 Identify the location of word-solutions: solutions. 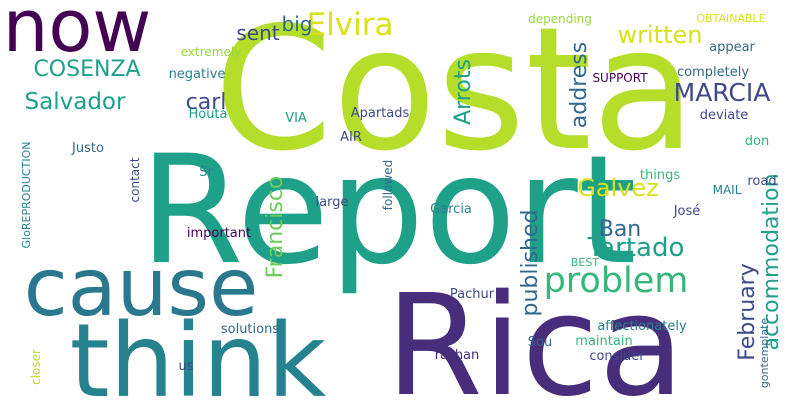
(250, 329).